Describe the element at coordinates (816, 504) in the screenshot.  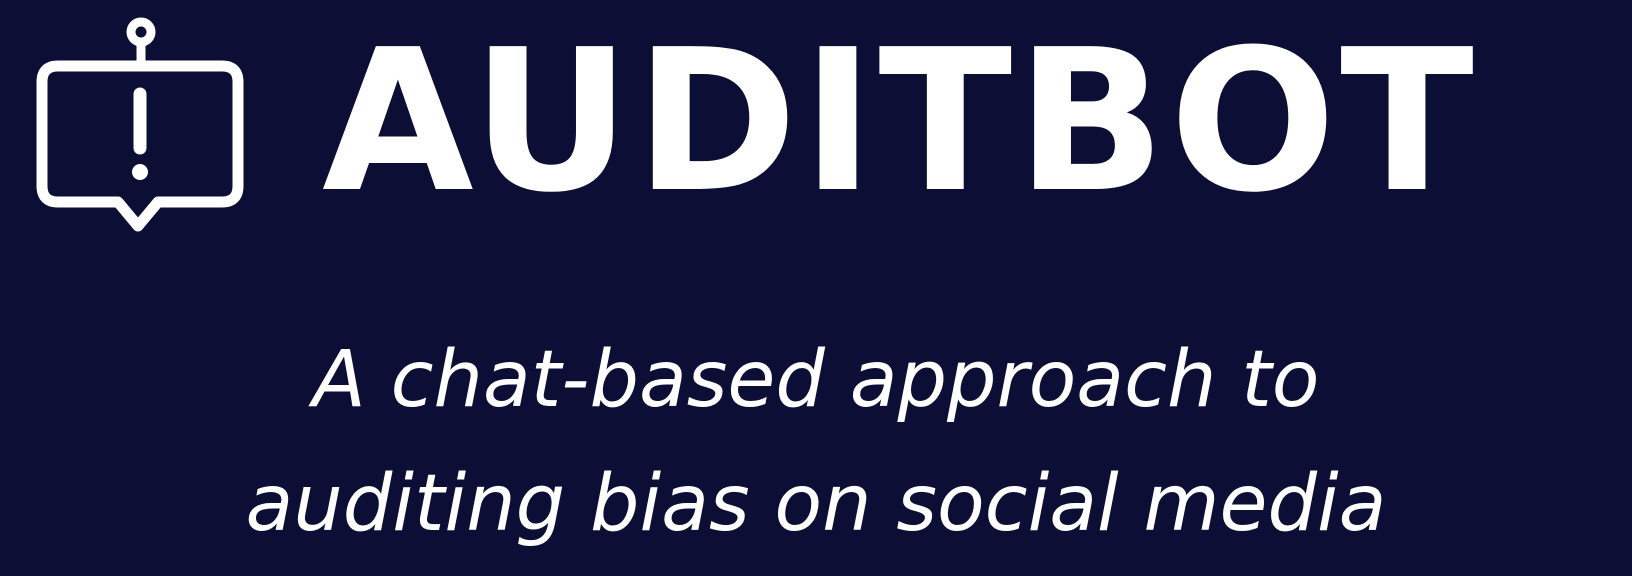
I see `tagline-line-2: auditing bias on social media` at that location.